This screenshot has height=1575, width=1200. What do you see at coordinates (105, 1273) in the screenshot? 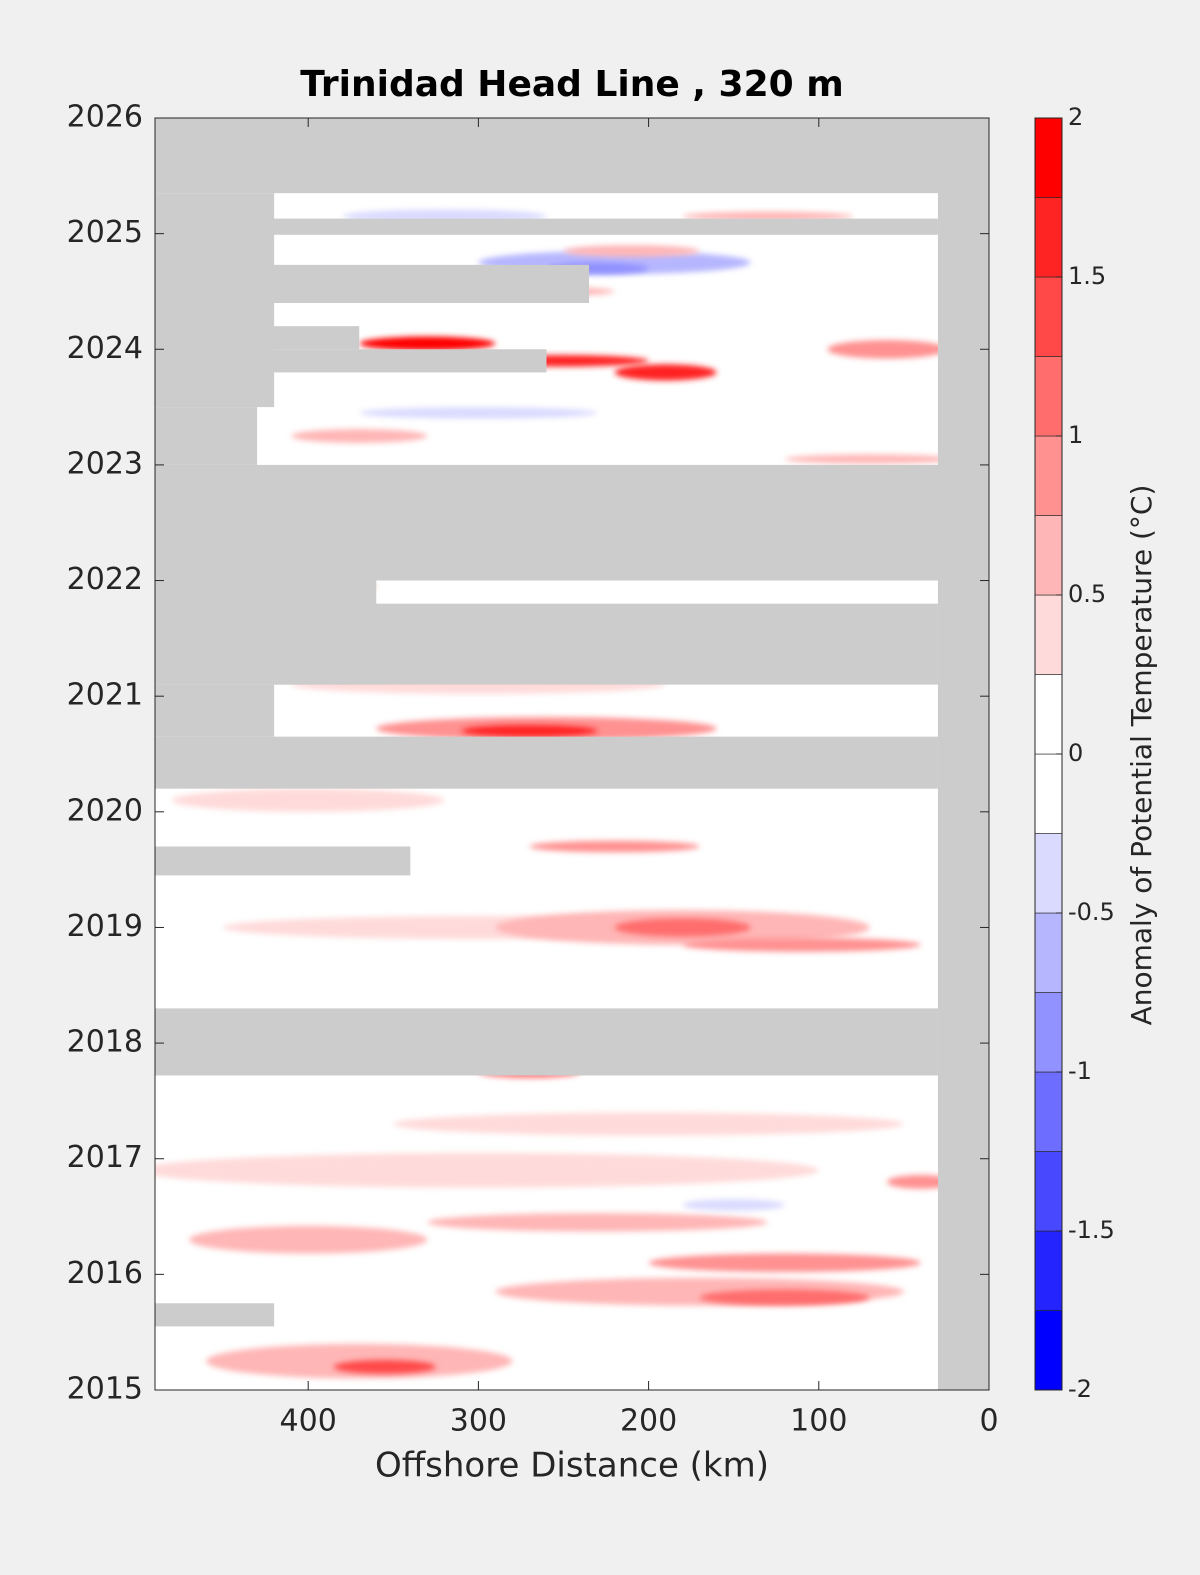
I see `y-tick-label: 2016` at bounding box center [105, 1273].